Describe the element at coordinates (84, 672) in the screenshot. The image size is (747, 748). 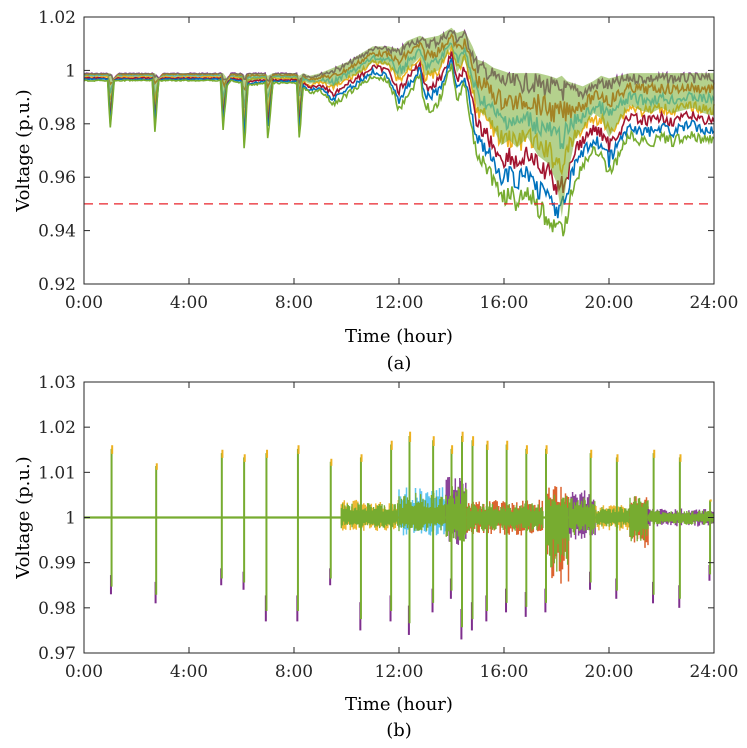
I see `panel-b-xtick-label: 0:00` at that location.